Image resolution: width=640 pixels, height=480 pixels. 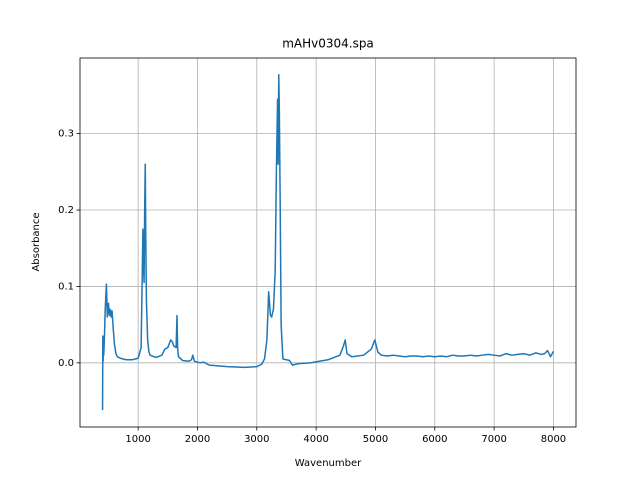 What do you see at coordinates (66, 210) in the screenshot?
I see `y-tick-label: 0.2` at bounding box center [66, 210].